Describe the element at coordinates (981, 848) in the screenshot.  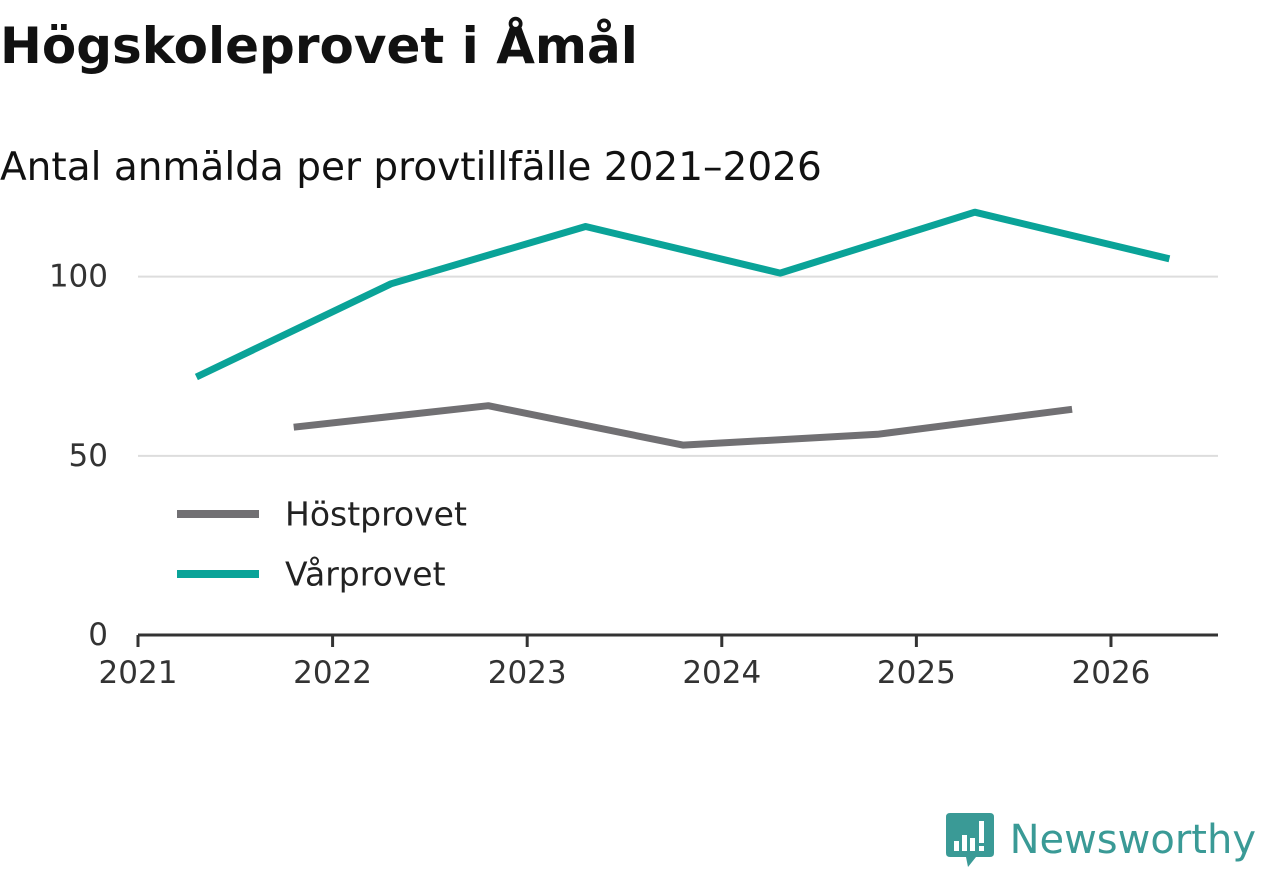
I see `logo-dot` at that location.